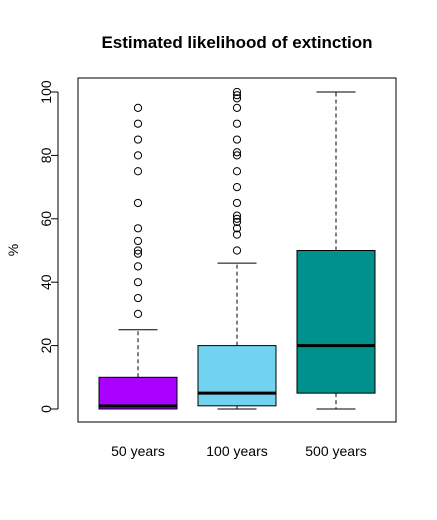 The width and height of the screenshot is (437, 520). I want to click on box-100-years, so click(237, 248).